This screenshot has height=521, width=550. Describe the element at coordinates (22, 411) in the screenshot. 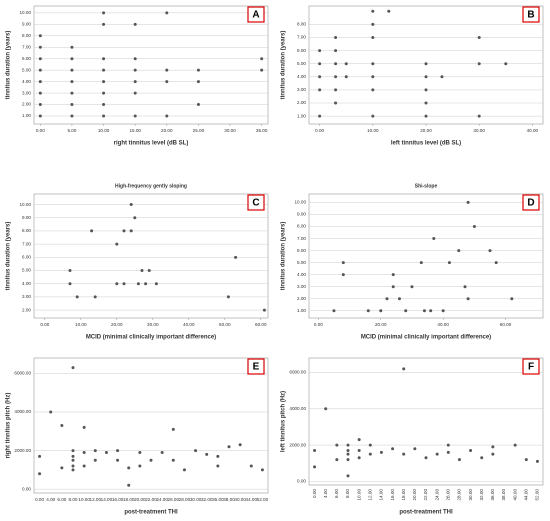

I see `y-tick-label: 4000.00` at that location.